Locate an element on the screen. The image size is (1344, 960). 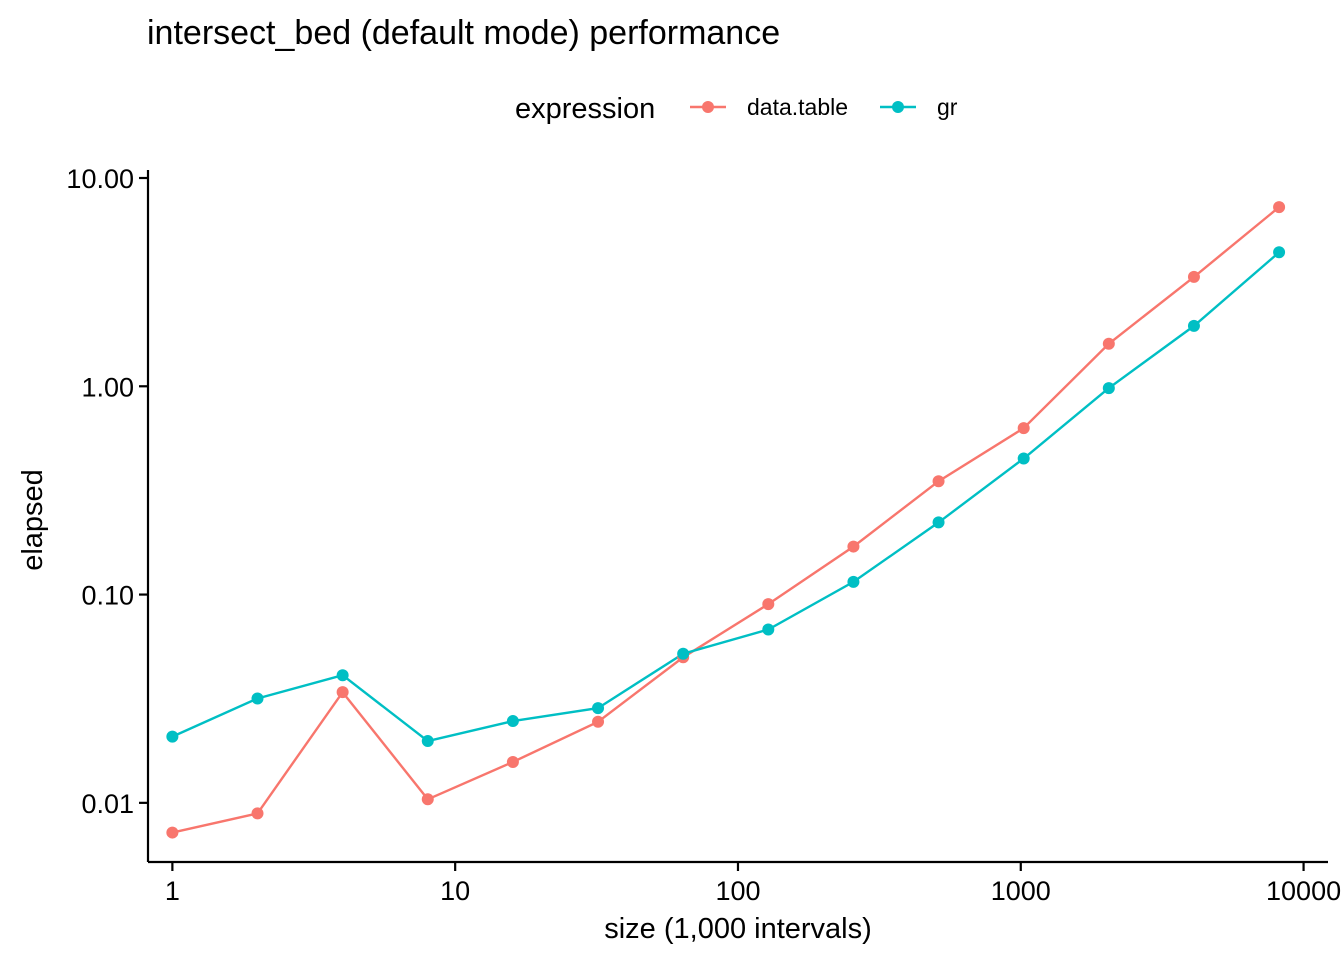
legend-item: gr is located at coordinates (919, 107).